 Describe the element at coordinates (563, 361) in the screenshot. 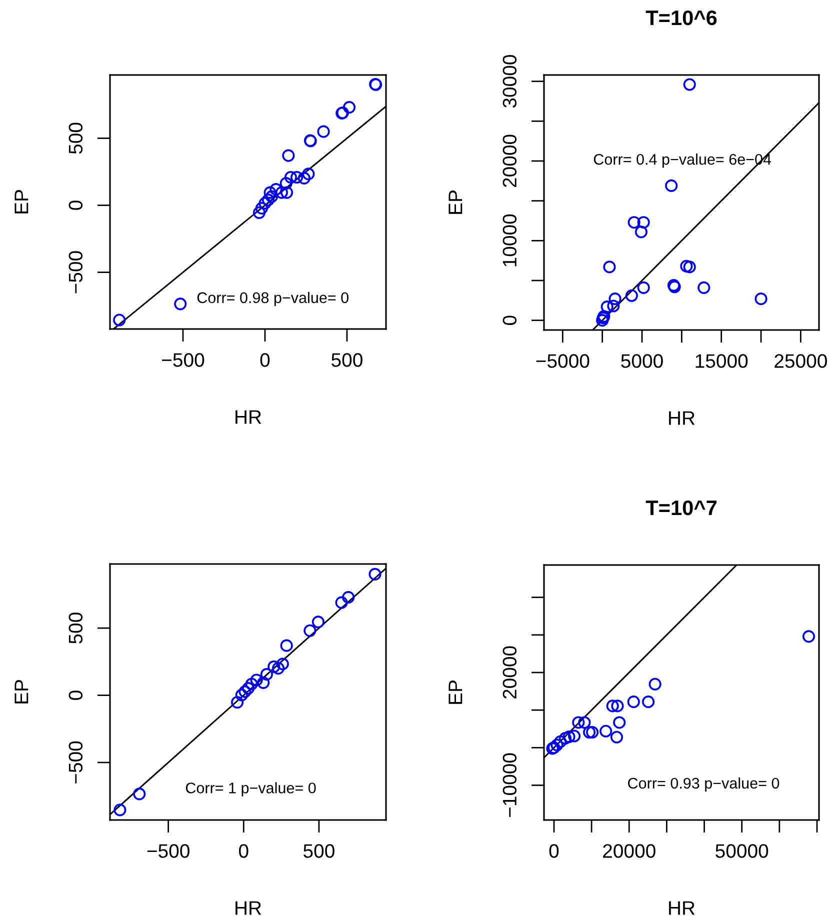

I see `x-tick-label: −5000` at that location.